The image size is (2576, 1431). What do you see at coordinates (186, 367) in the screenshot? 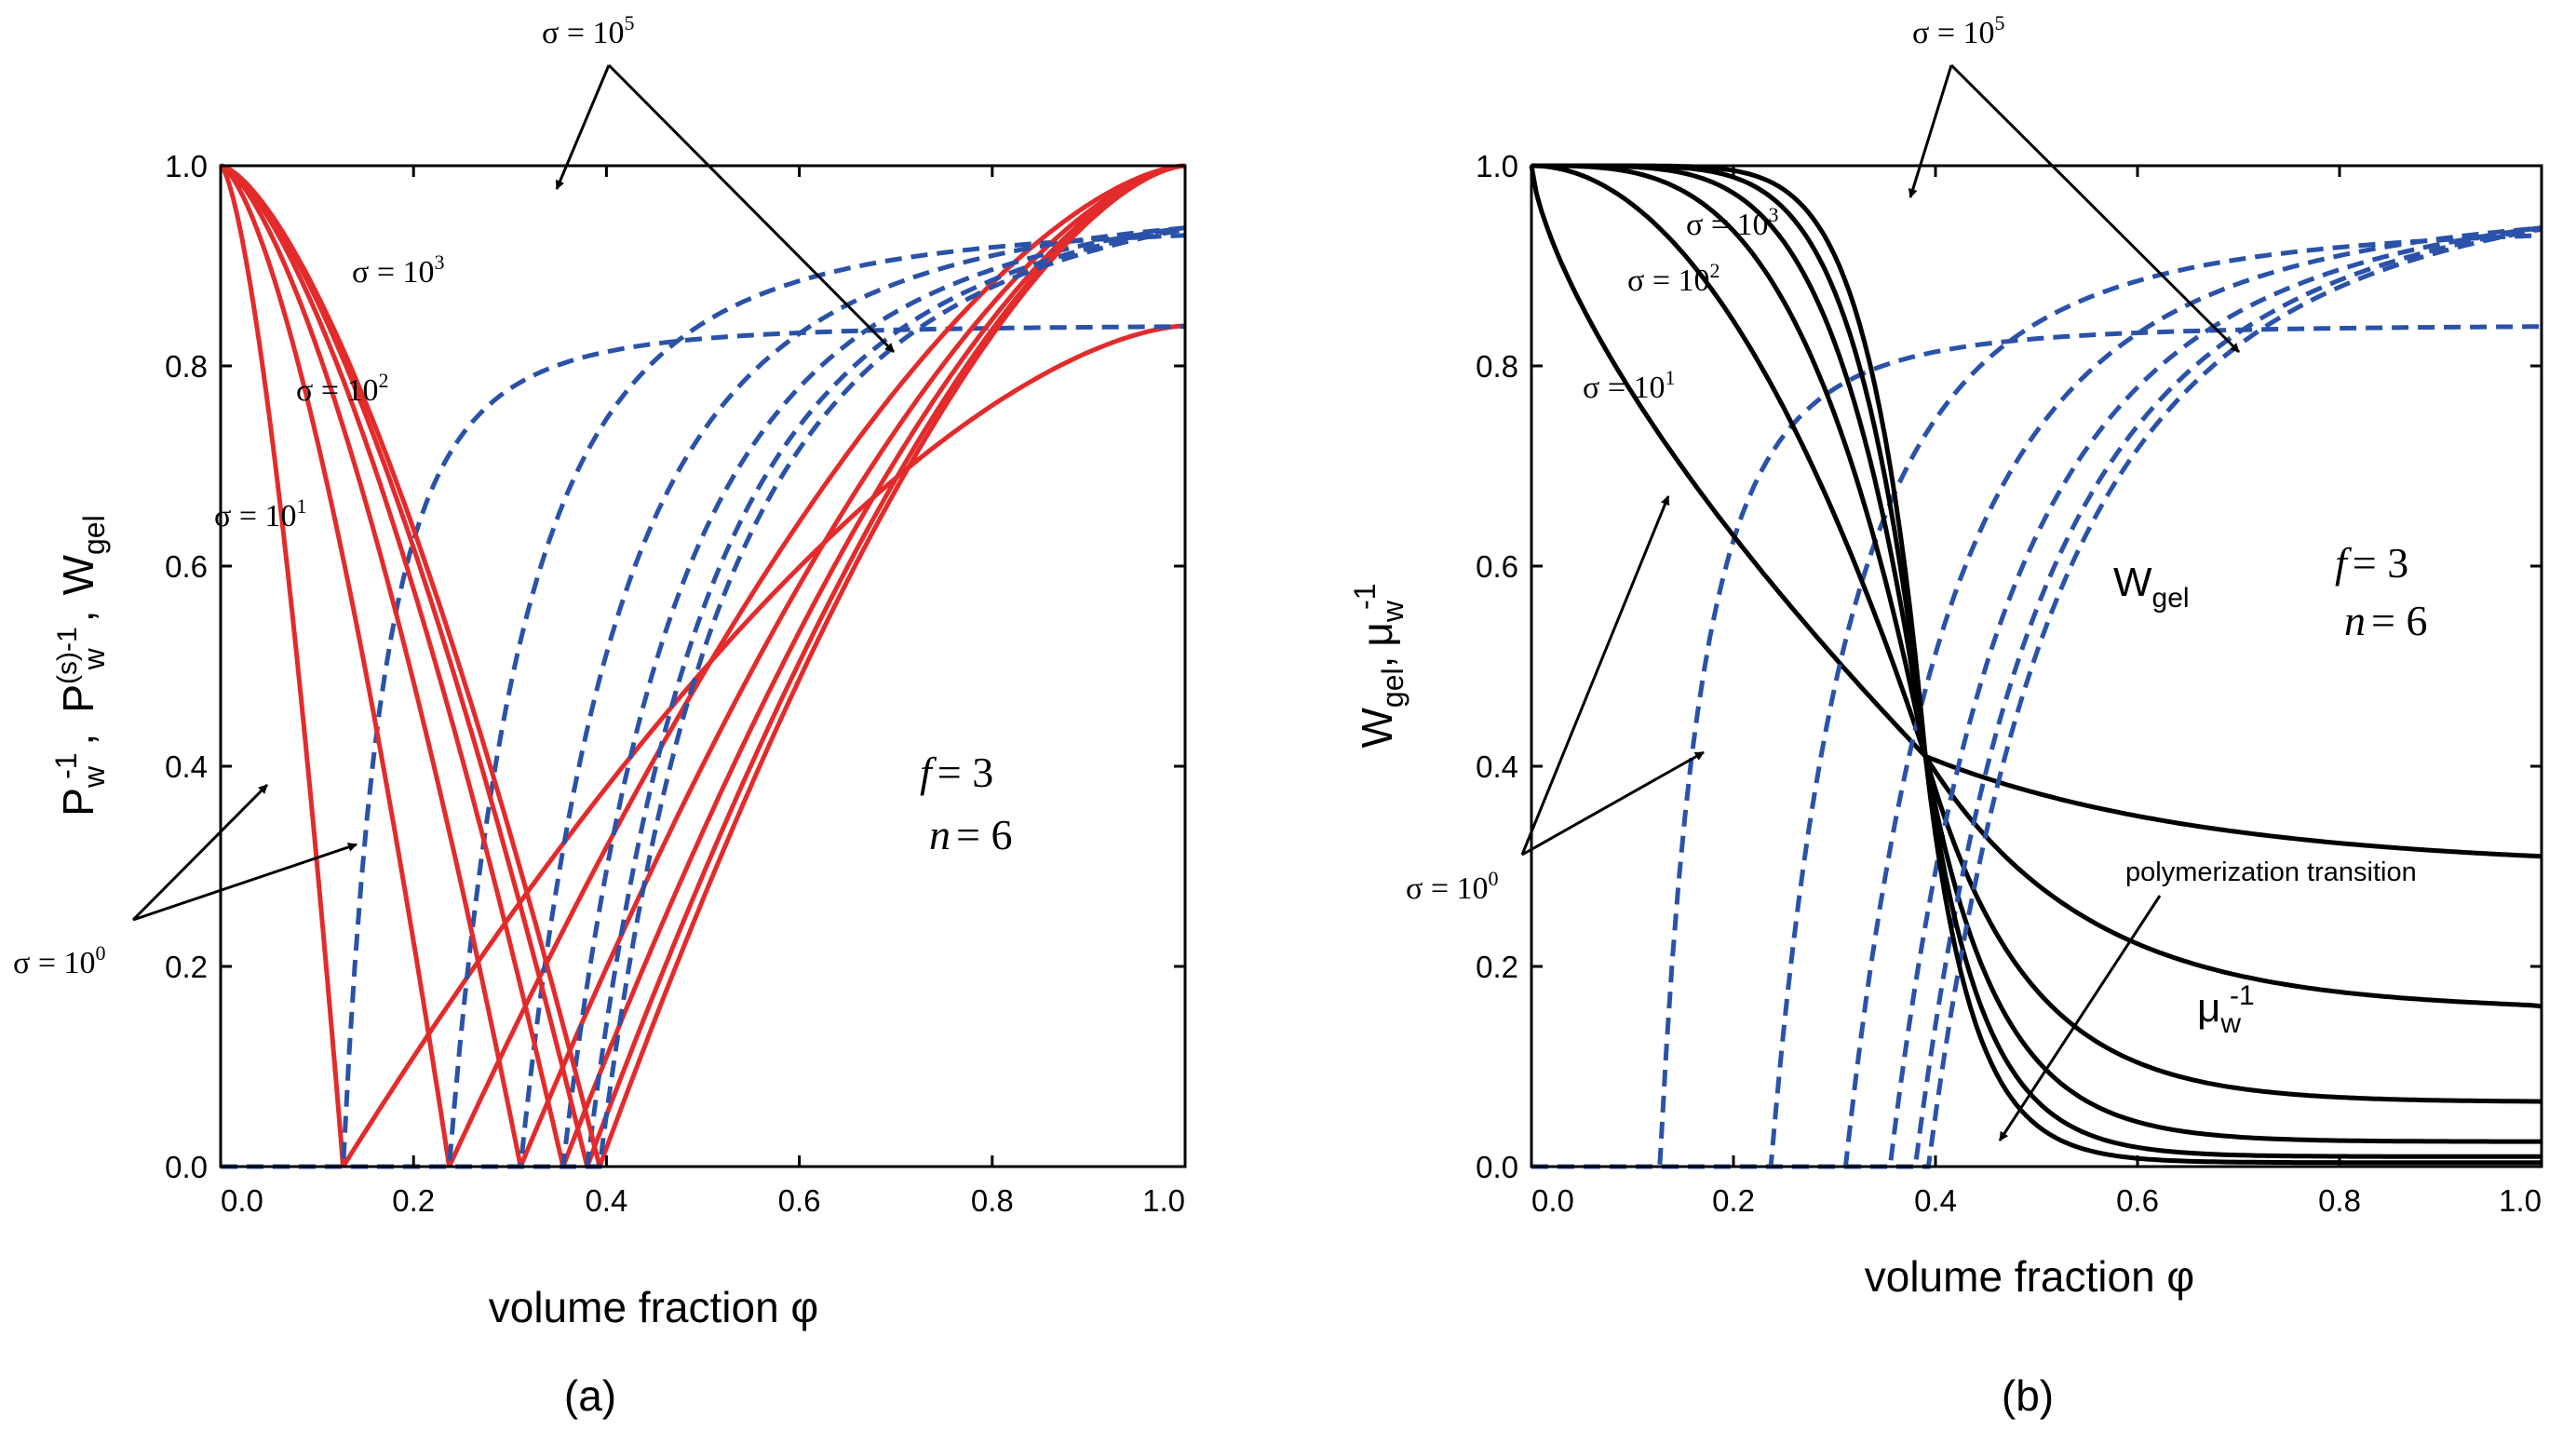
I see `panel-a-ytick-label: 0.8` at bounding box center [186, 367].